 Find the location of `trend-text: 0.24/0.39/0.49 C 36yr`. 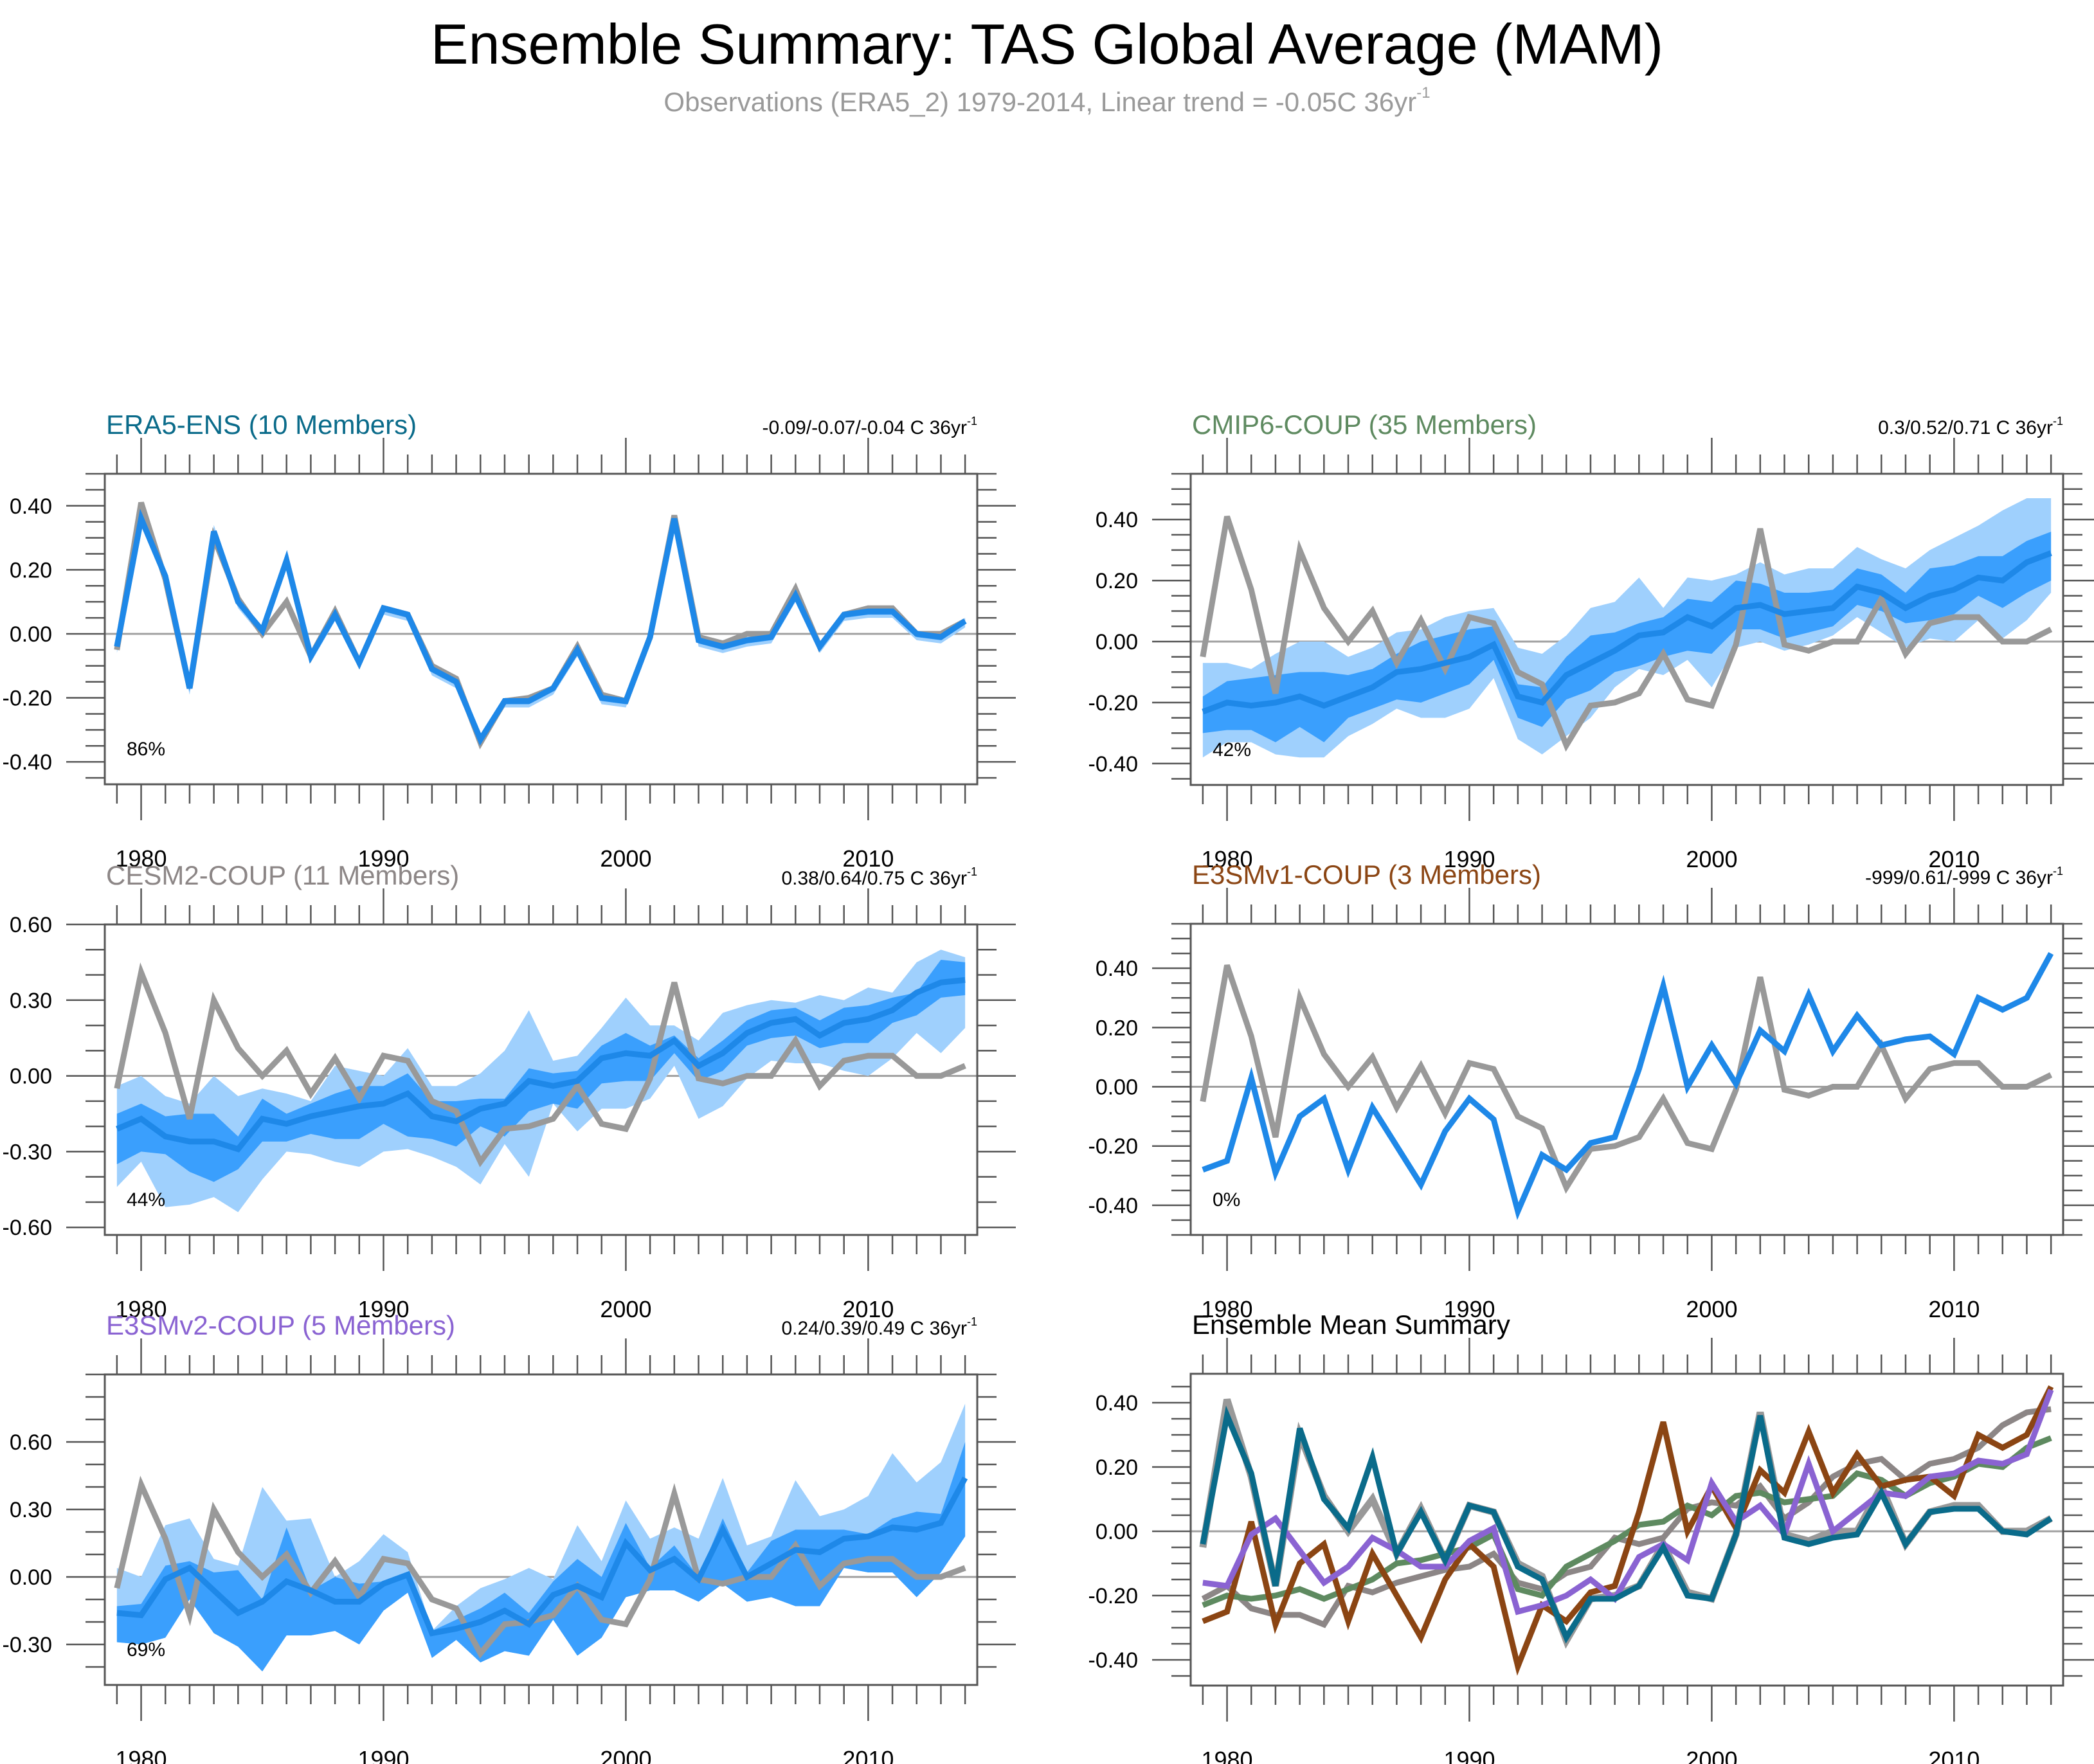

trend-text: 0.24/0.39/0.49 C 36yr is located at coordinates (874, 1329).